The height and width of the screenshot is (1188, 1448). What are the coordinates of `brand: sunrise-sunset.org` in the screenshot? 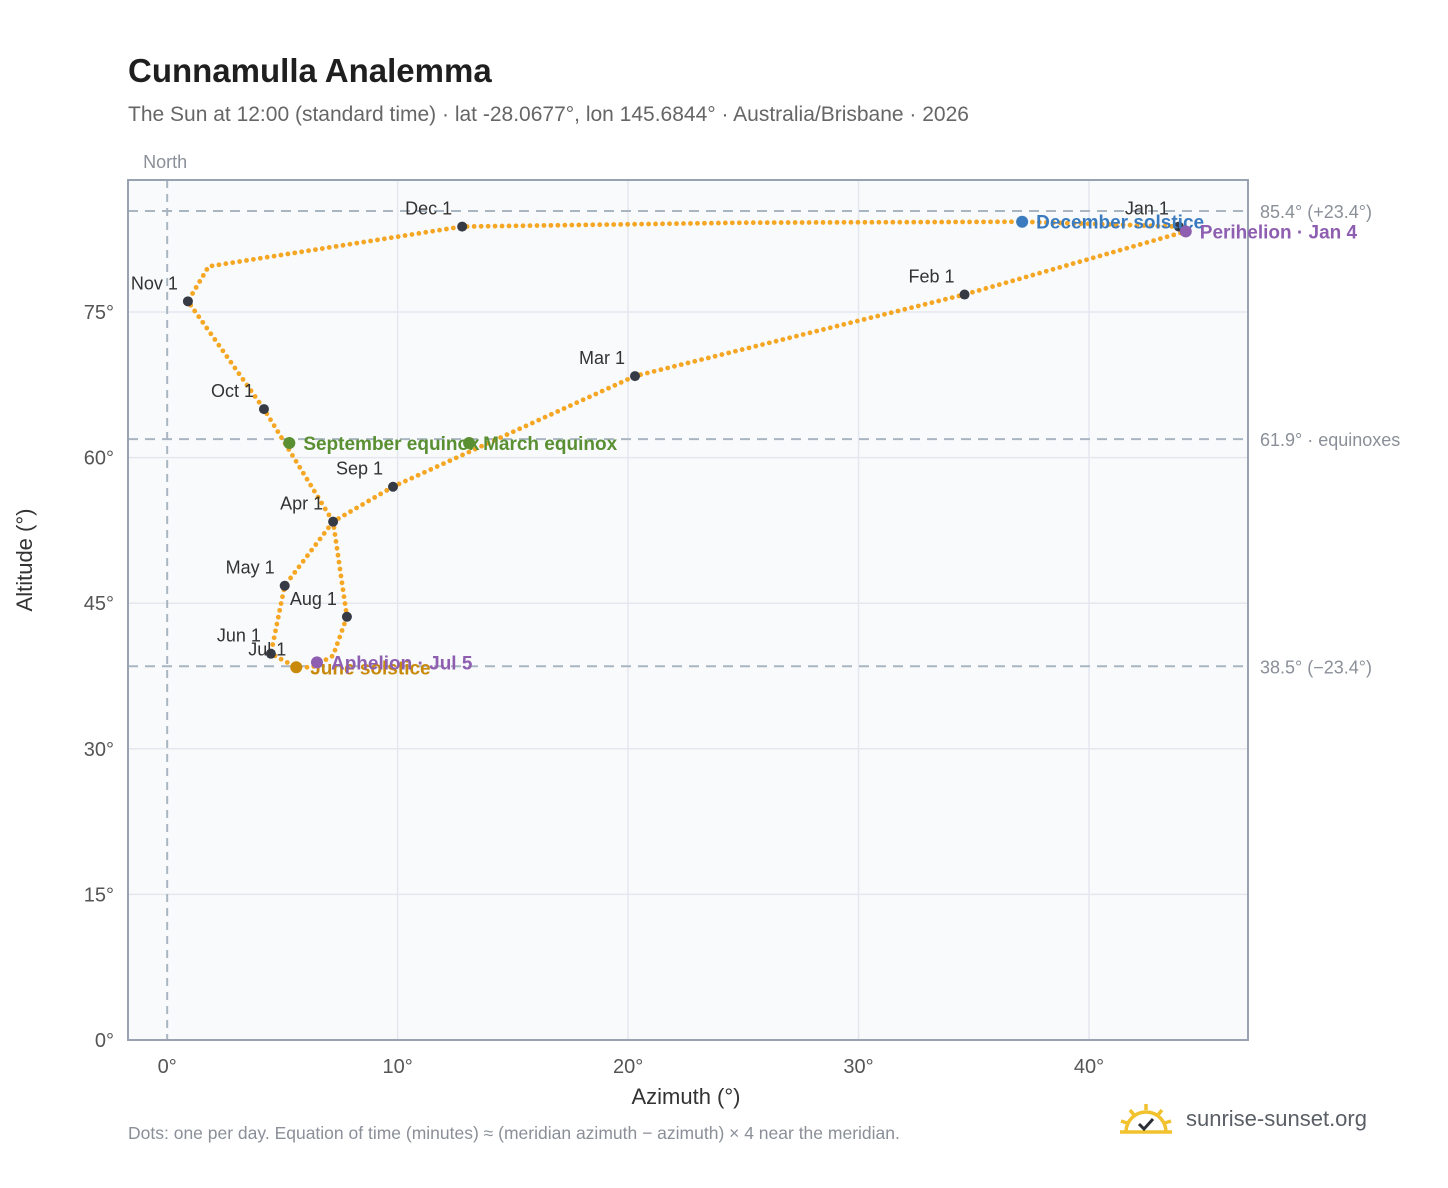 It's located at (1243, 1119).